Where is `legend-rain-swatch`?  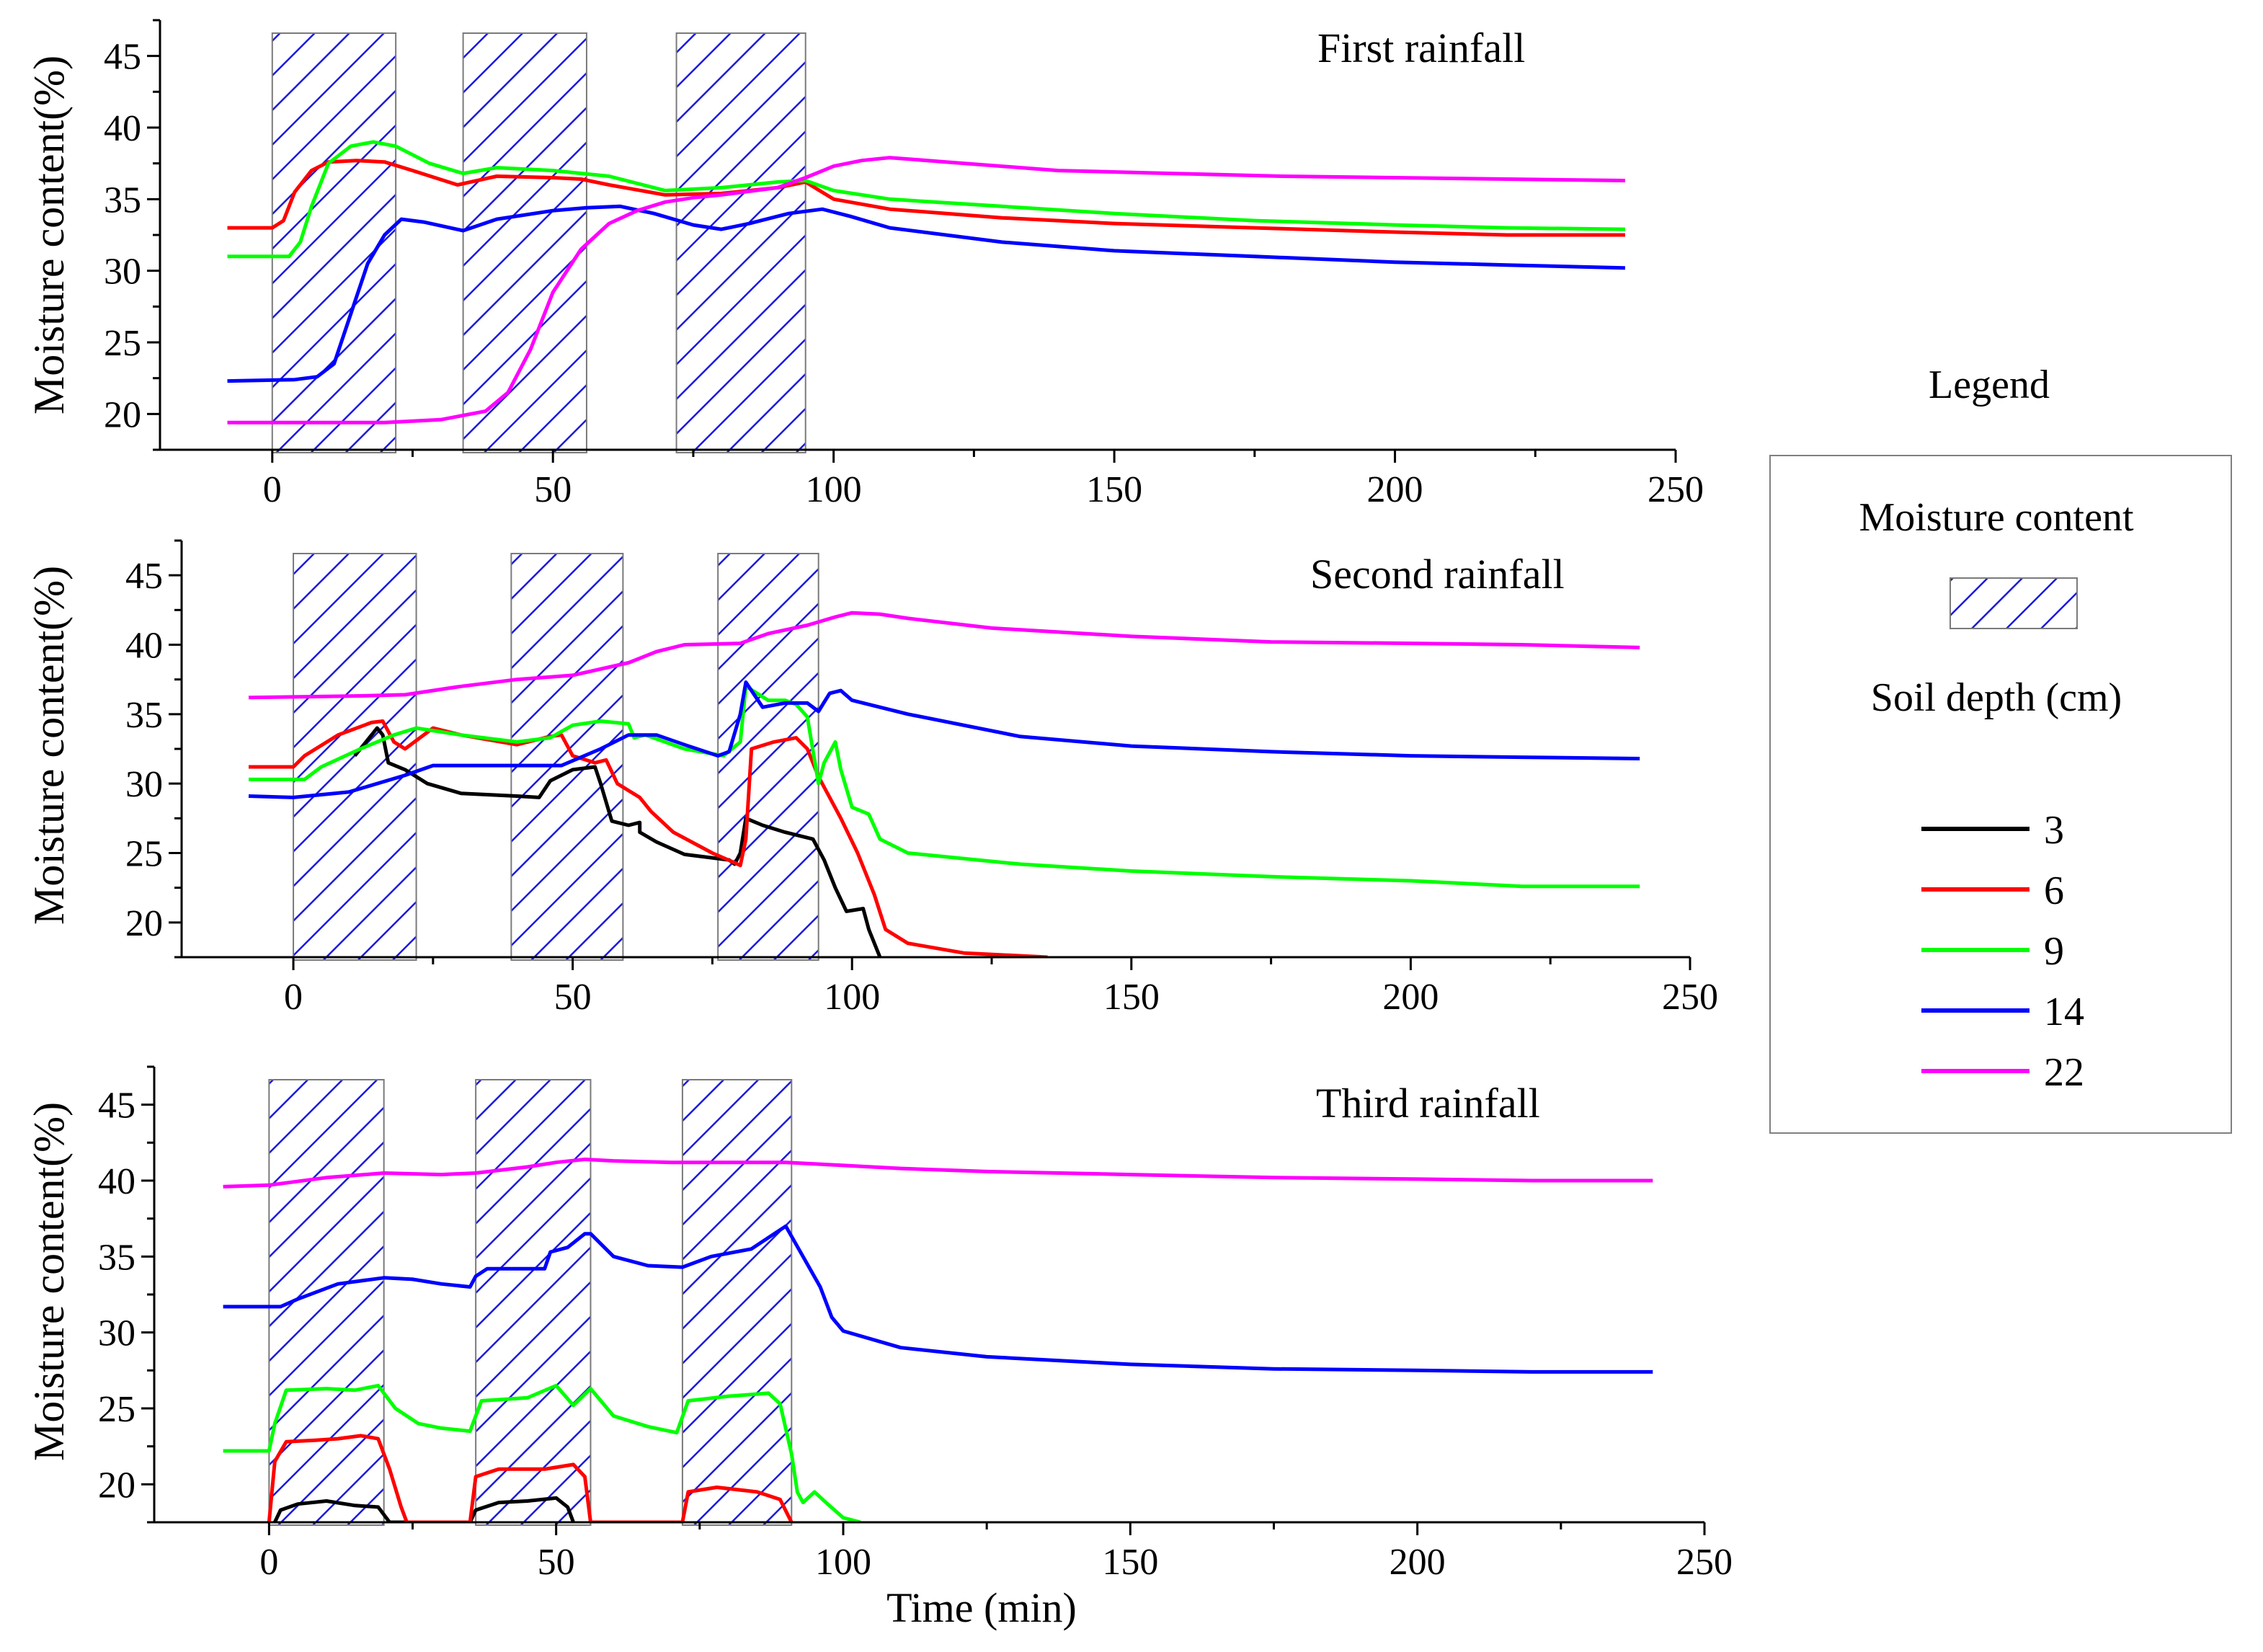
legend-rain-swatch is located at coordinates (2013, 603).